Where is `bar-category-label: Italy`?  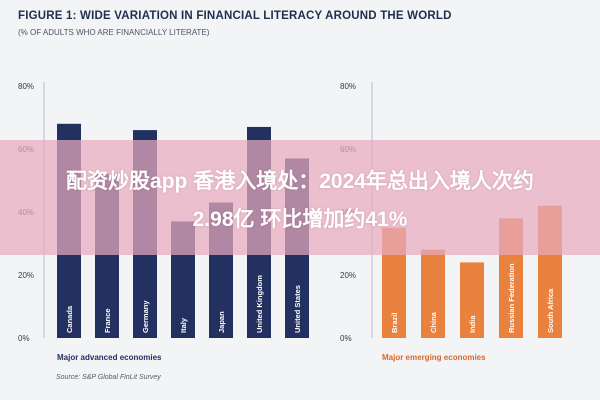
bar-category-label: Italy is located at coordinates (183, 325).